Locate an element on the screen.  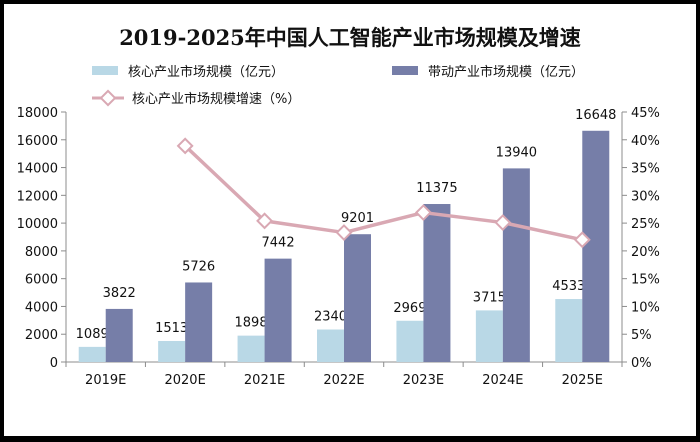
legend-item-driven: 带动产业市场规模（亿元） is located at coordinates (488, 72).